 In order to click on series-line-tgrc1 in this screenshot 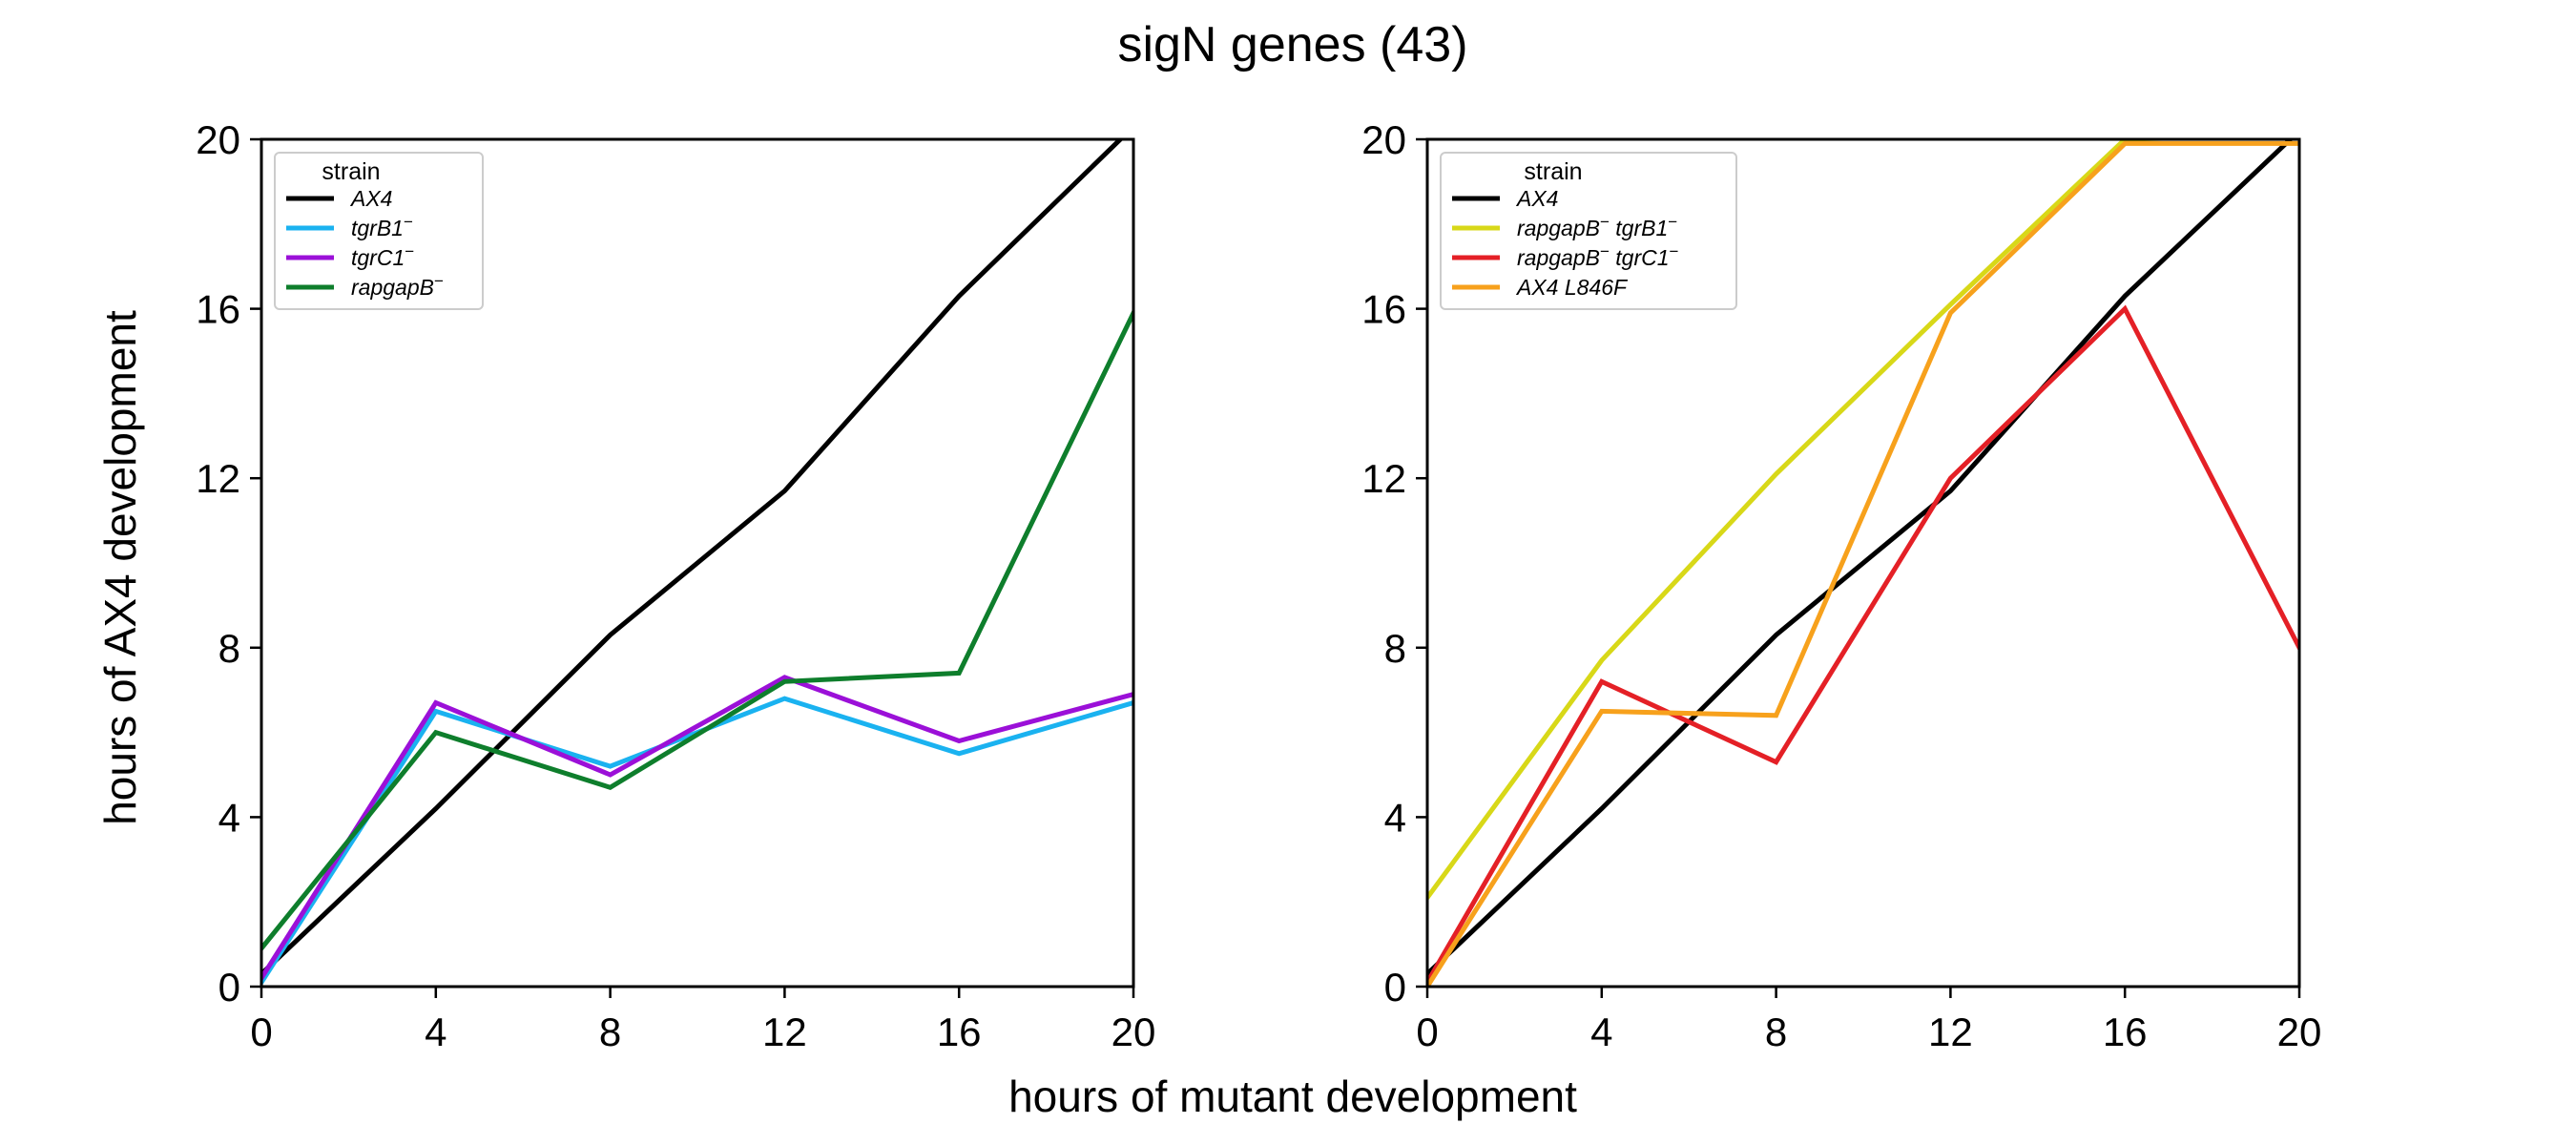, I will do `click(697, 829)`.